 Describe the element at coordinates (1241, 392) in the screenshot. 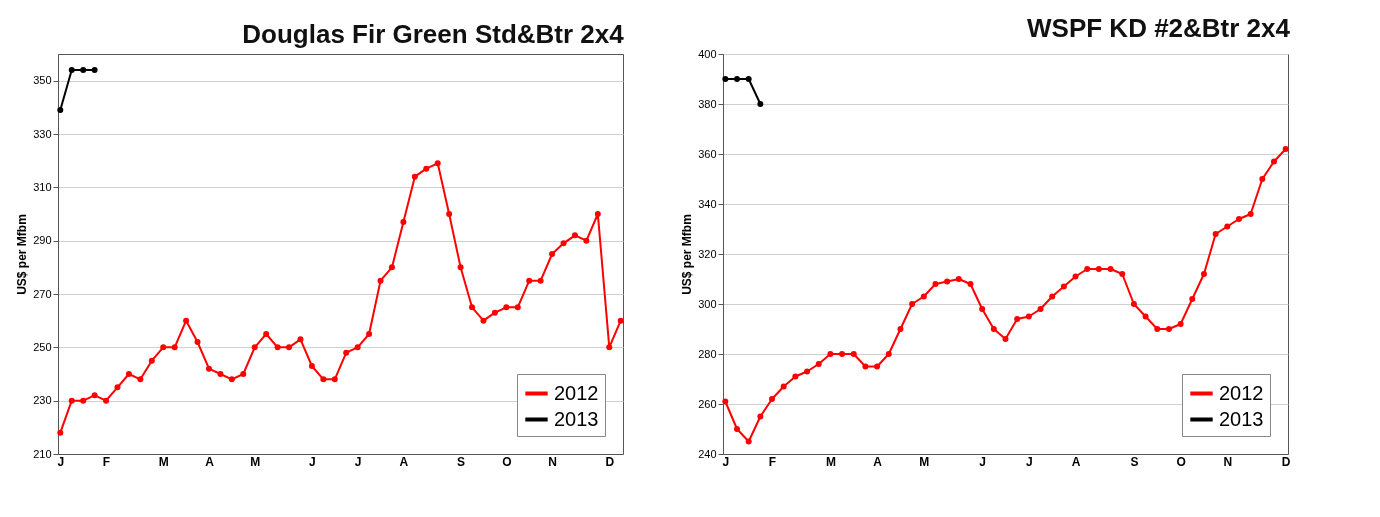

I see `legend-label: 2012` at that location.